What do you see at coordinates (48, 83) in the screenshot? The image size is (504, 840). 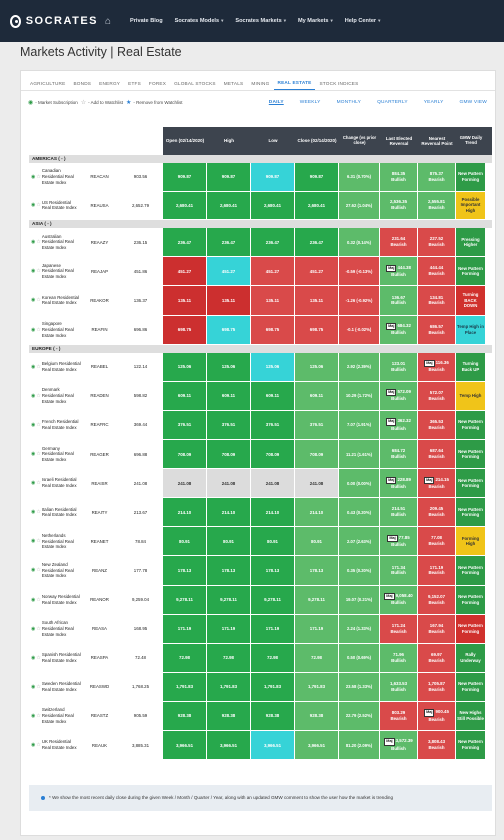 I see `tab-agriculture: AGRICULTURE` at bounding box center [48, 83].